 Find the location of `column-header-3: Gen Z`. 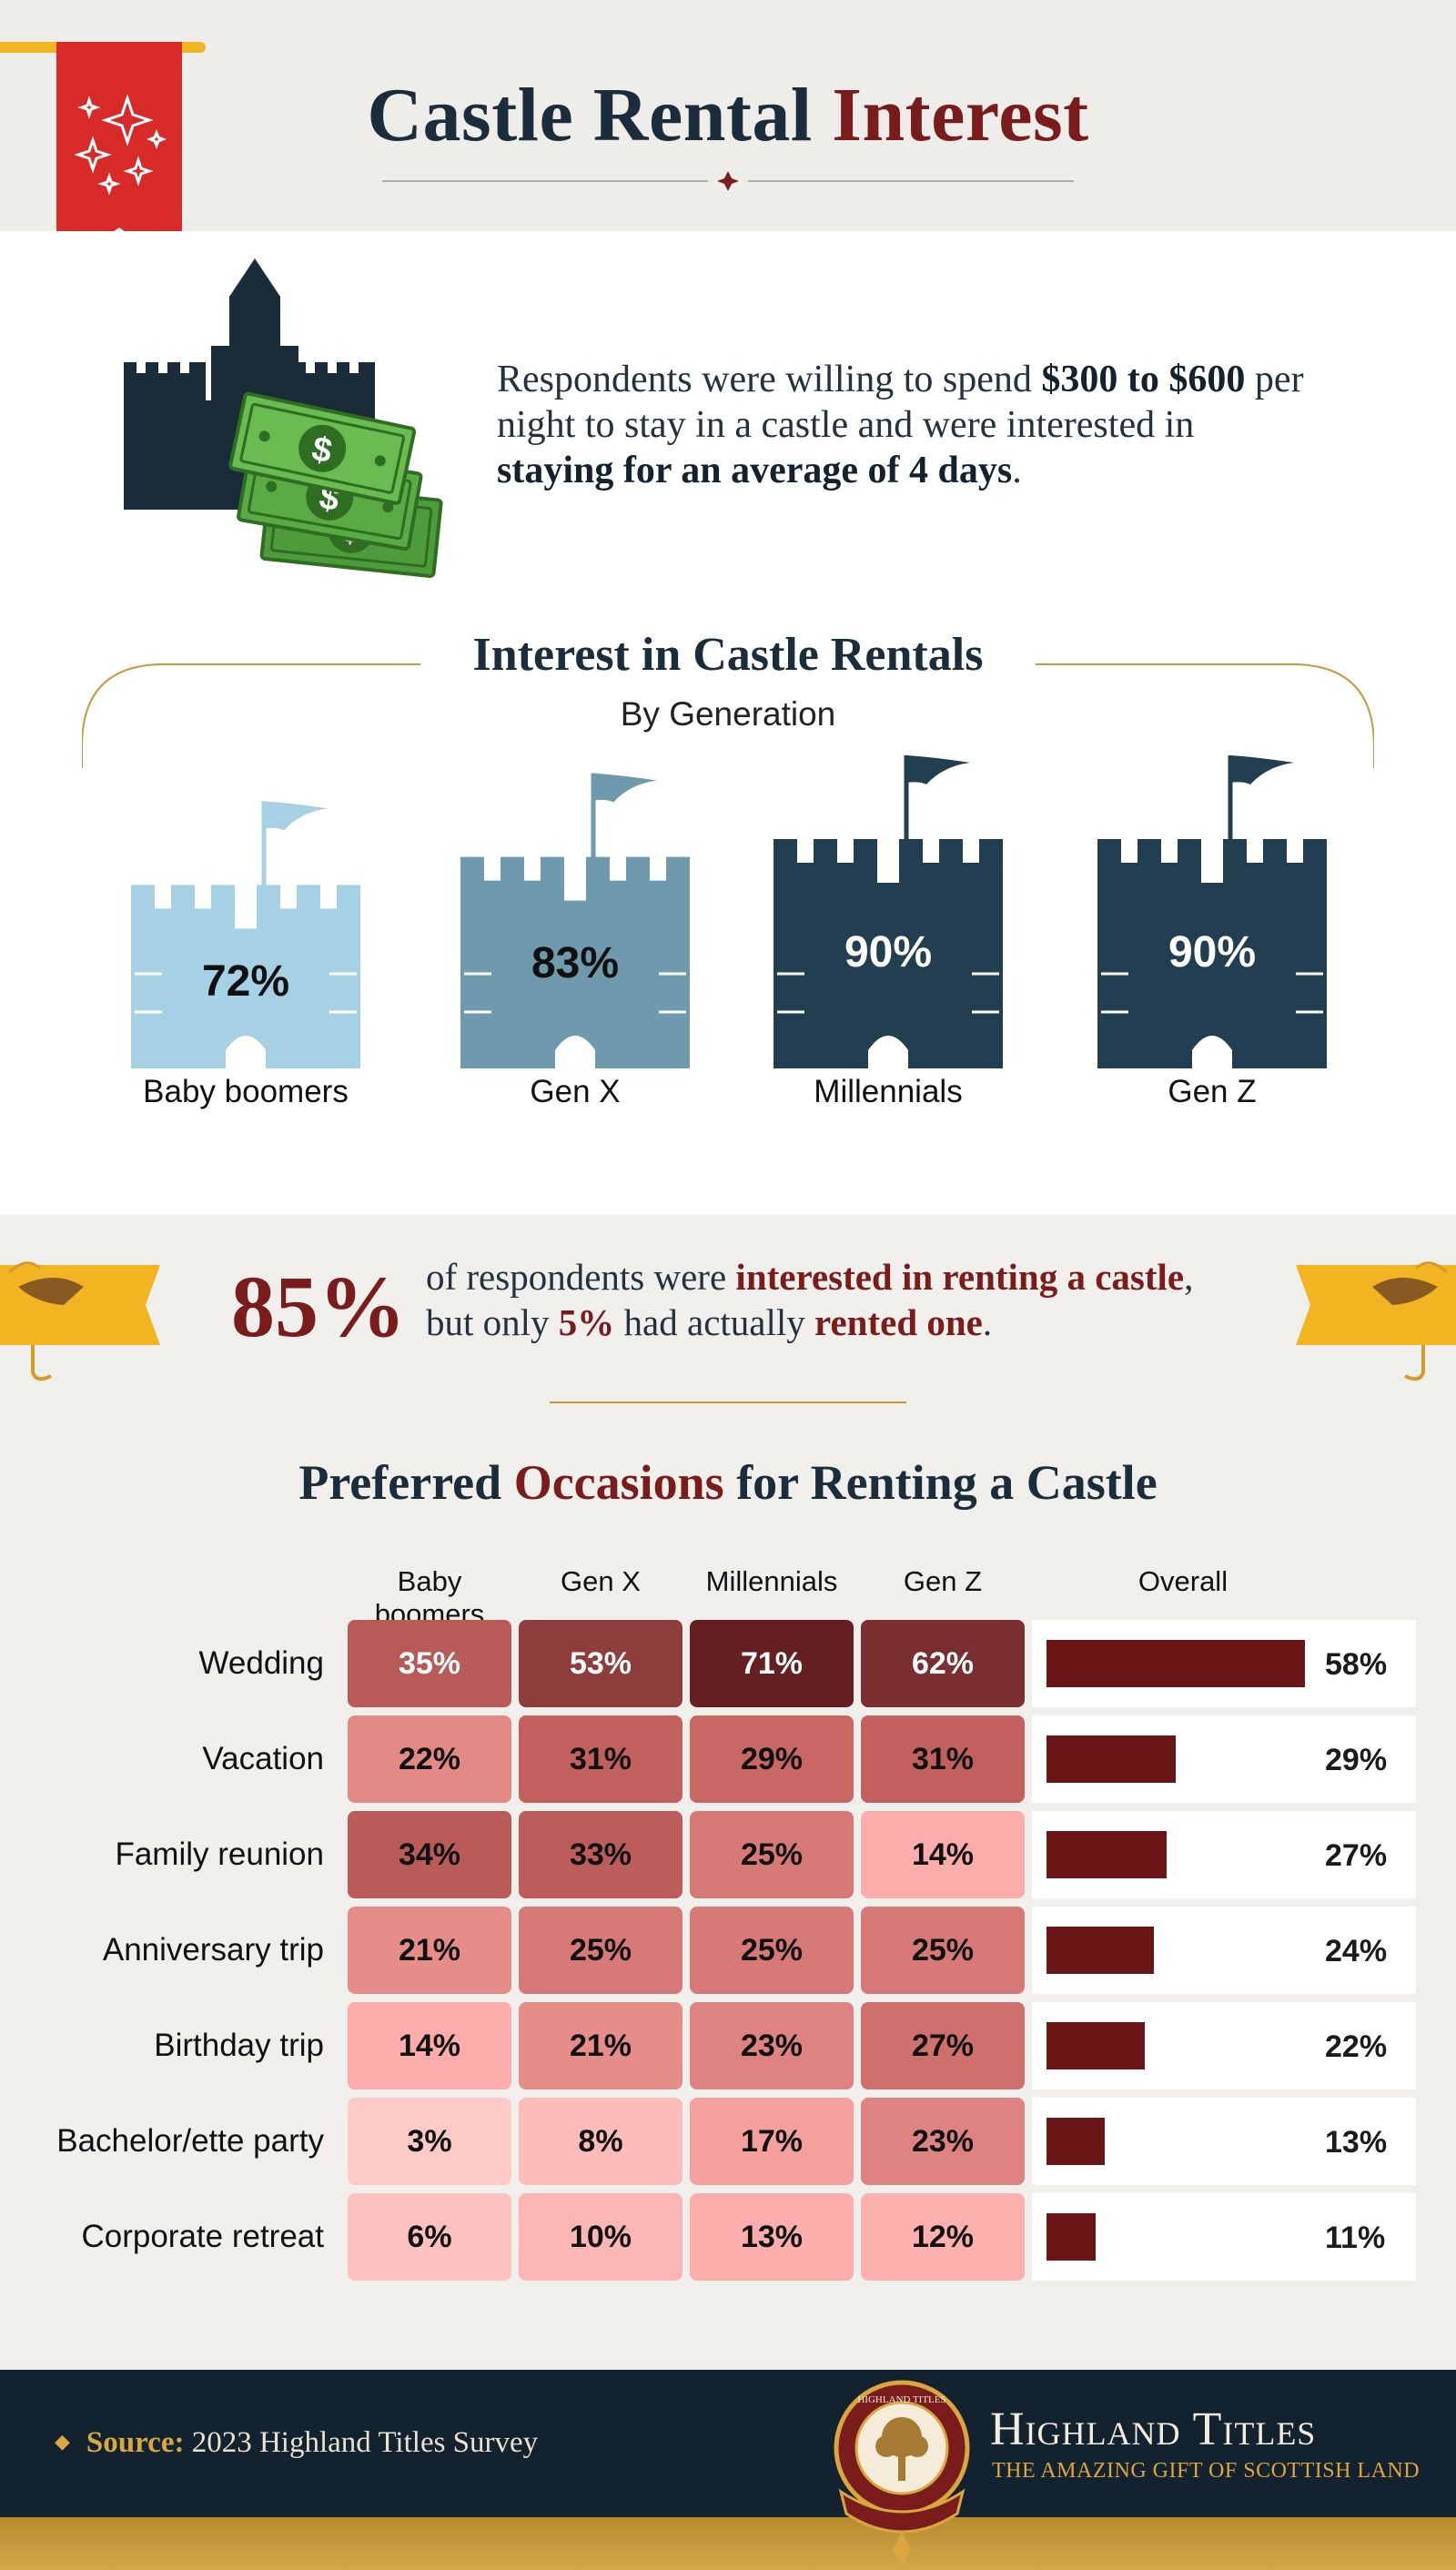

column-header-3: Gen Z is located at coordinates (943, 1581).